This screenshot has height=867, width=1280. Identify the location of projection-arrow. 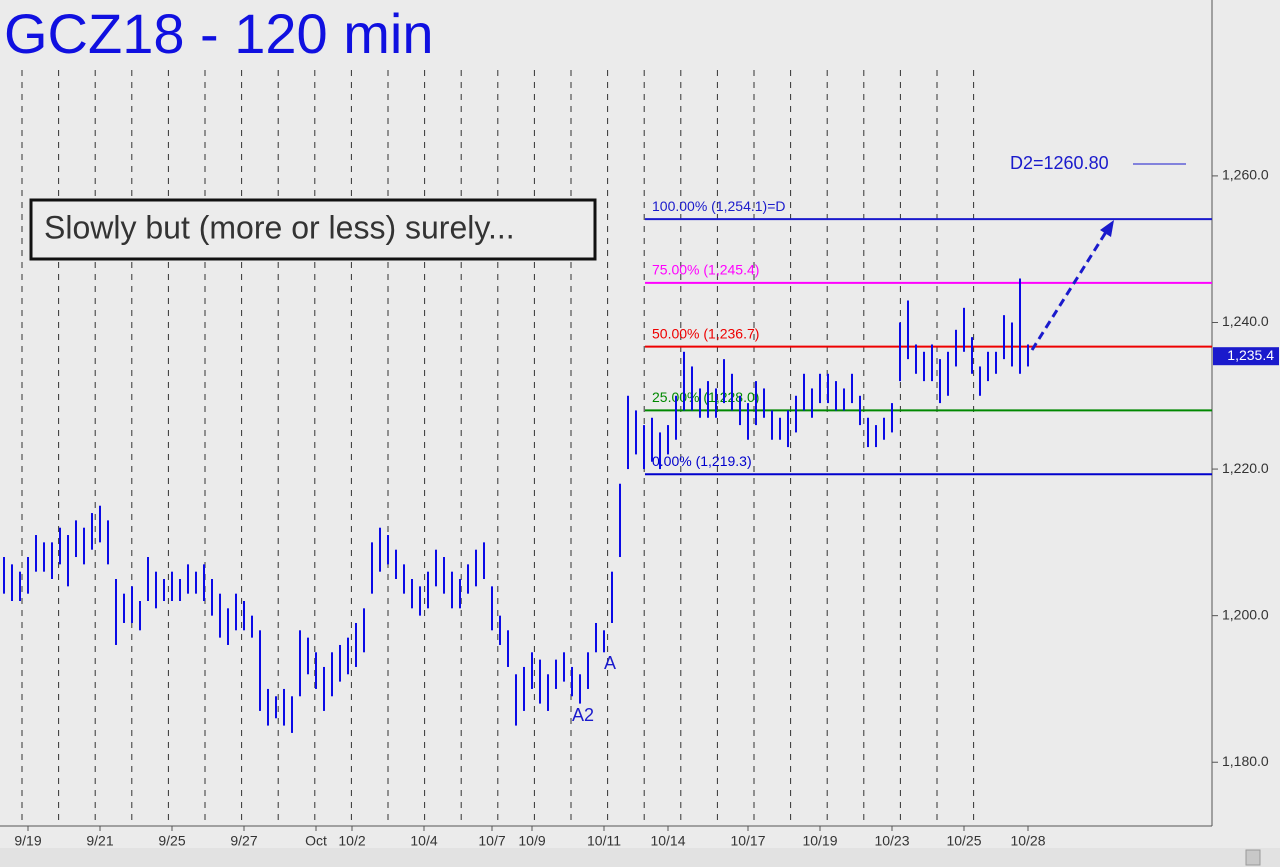
(1069, 291).